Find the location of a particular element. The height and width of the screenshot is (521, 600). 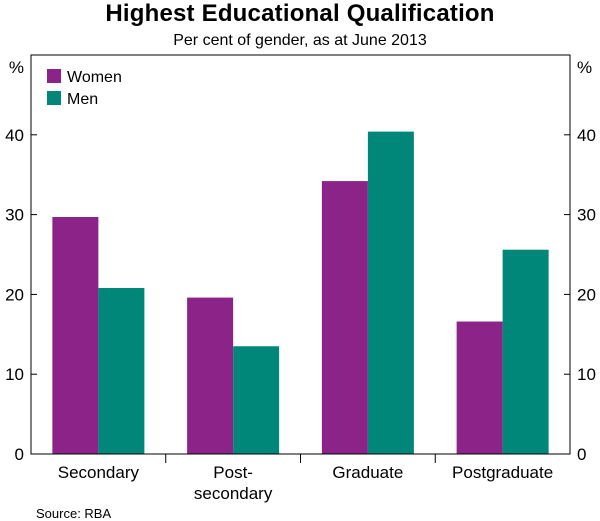

y-unit-right: % is located at coordinates (584, 67).